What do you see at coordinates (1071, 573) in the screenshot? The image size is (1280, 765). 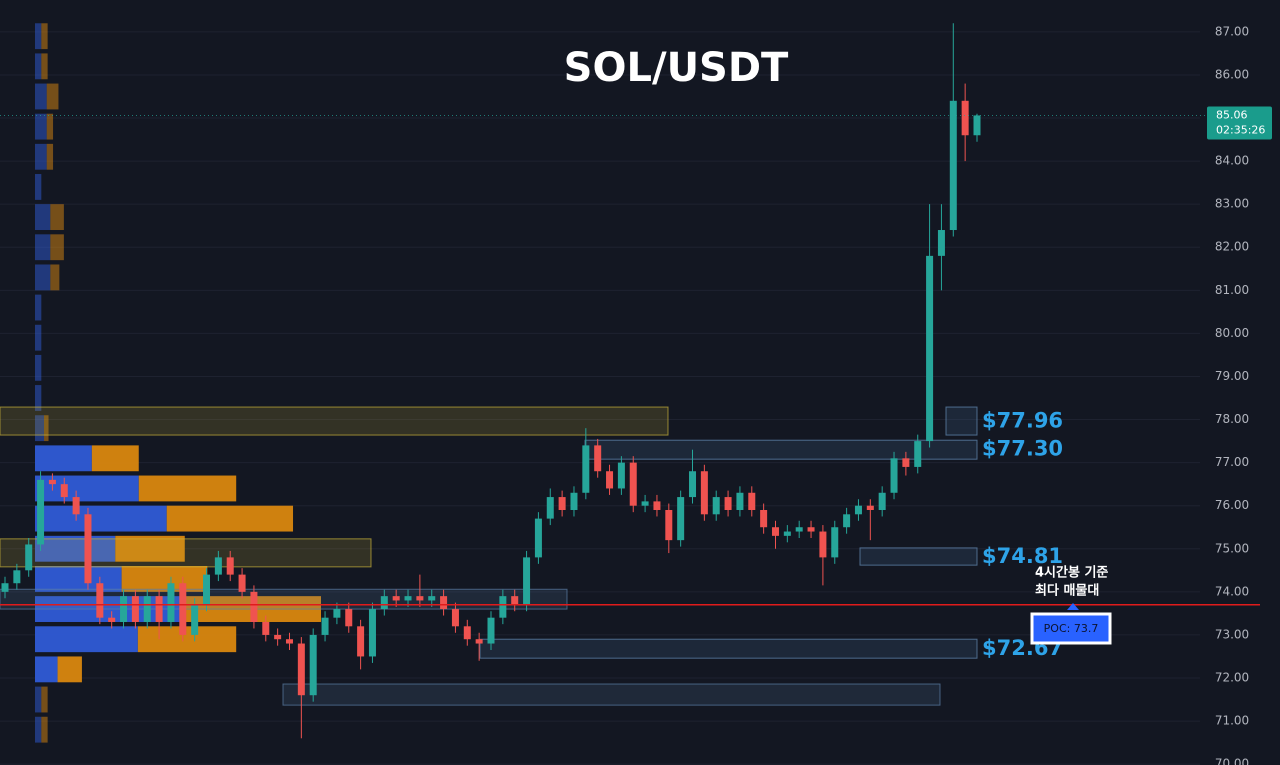 I see `poc-note: 4시간봉 기준` at bounding box center [1071, 573].